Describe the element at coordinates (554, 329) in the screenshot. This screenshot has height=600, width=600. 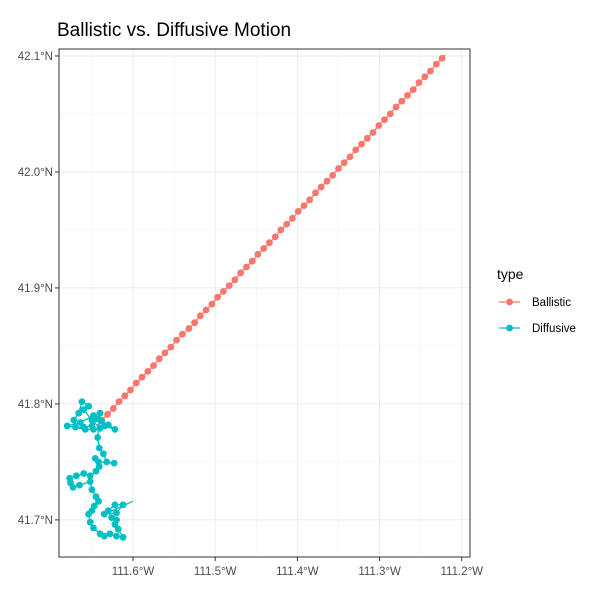
I see `legend-label: Diffusive` at that location.